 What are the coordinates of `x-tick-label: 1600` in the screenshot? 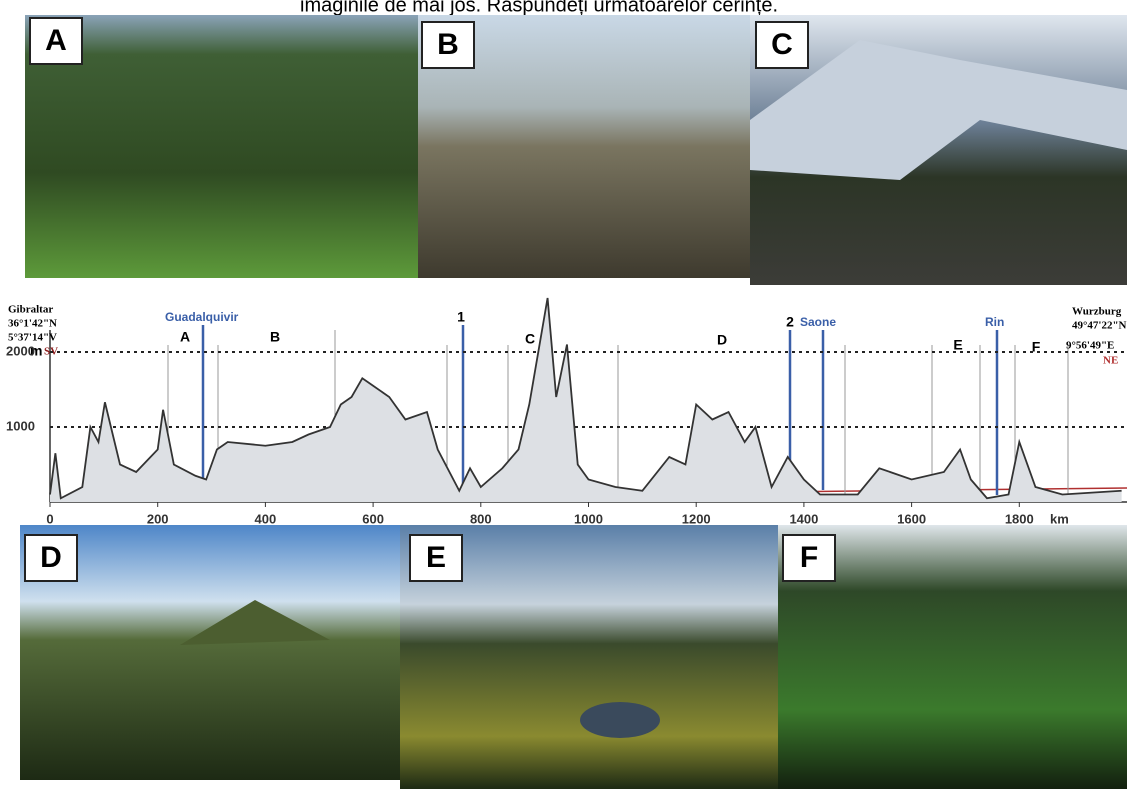 It's located at (911, 518).